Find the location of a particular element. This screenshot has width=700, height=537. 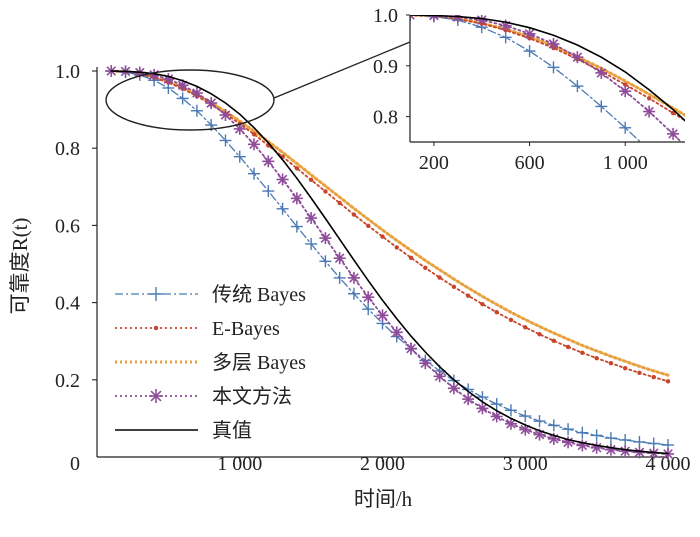

x-tick-label: 4 000 is located at coordinates (668, 464).